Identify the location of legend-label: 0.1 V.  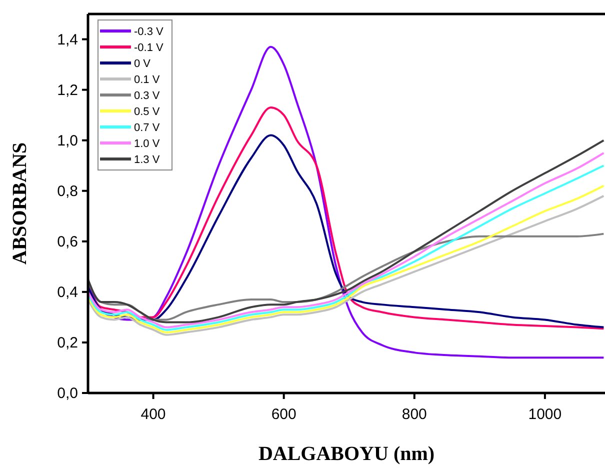
(147, 80).